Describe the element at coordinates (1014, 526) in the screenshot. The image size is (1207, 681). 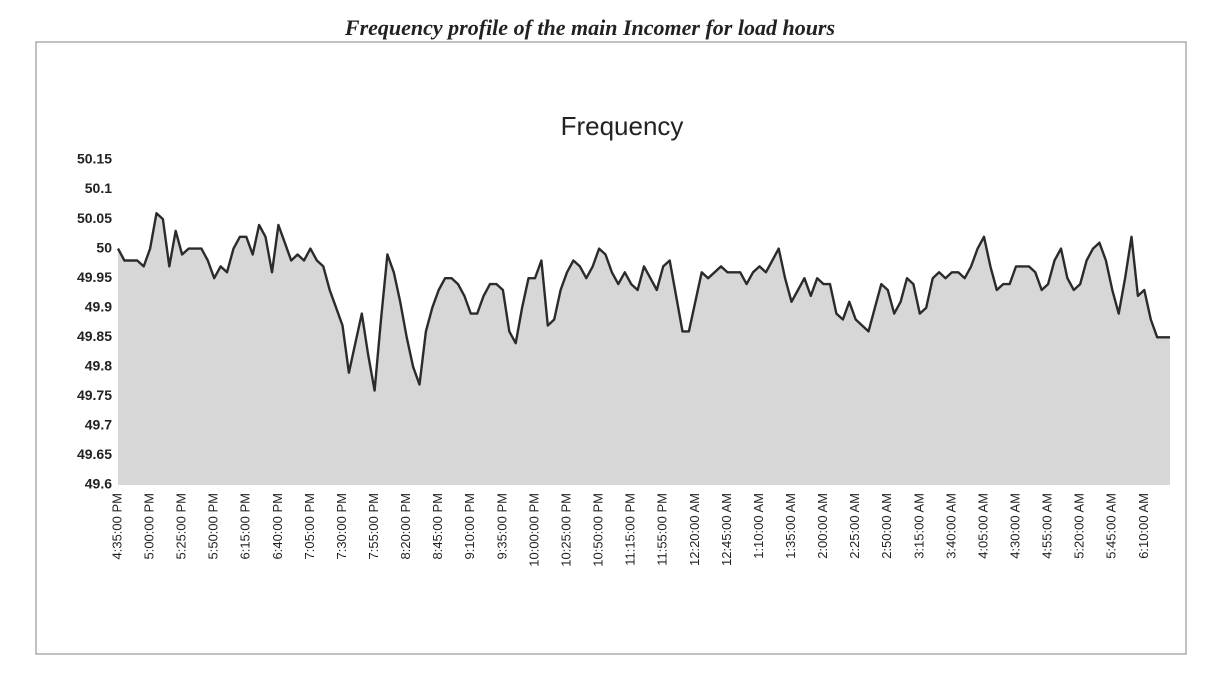
I see `x-tick-label: 4:30:00 AM` at that location.